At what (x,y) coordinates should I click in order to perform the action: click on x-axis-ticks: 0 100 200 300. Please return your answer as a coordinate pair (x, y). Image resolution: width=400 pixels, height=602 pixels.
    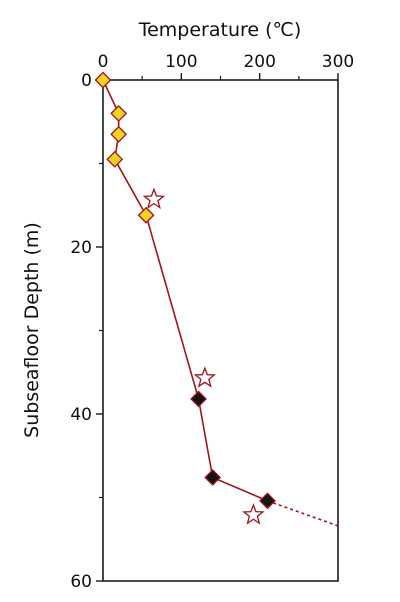
    Looking at the image, I should click on (226, 66).